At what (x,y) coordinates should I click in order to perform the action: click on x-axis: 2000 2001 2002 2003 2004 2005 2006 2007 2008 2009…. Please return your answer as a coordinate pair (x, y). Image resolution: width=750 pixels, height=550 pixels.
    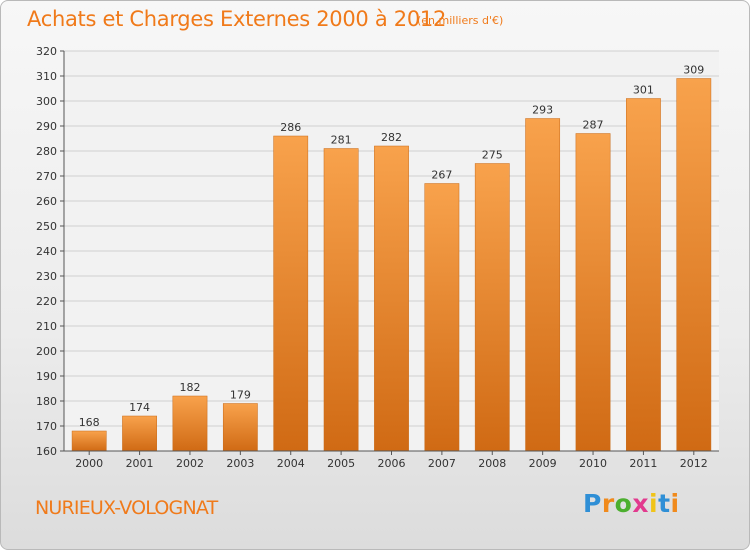
    Looking at the image, I should click on (391, 460).